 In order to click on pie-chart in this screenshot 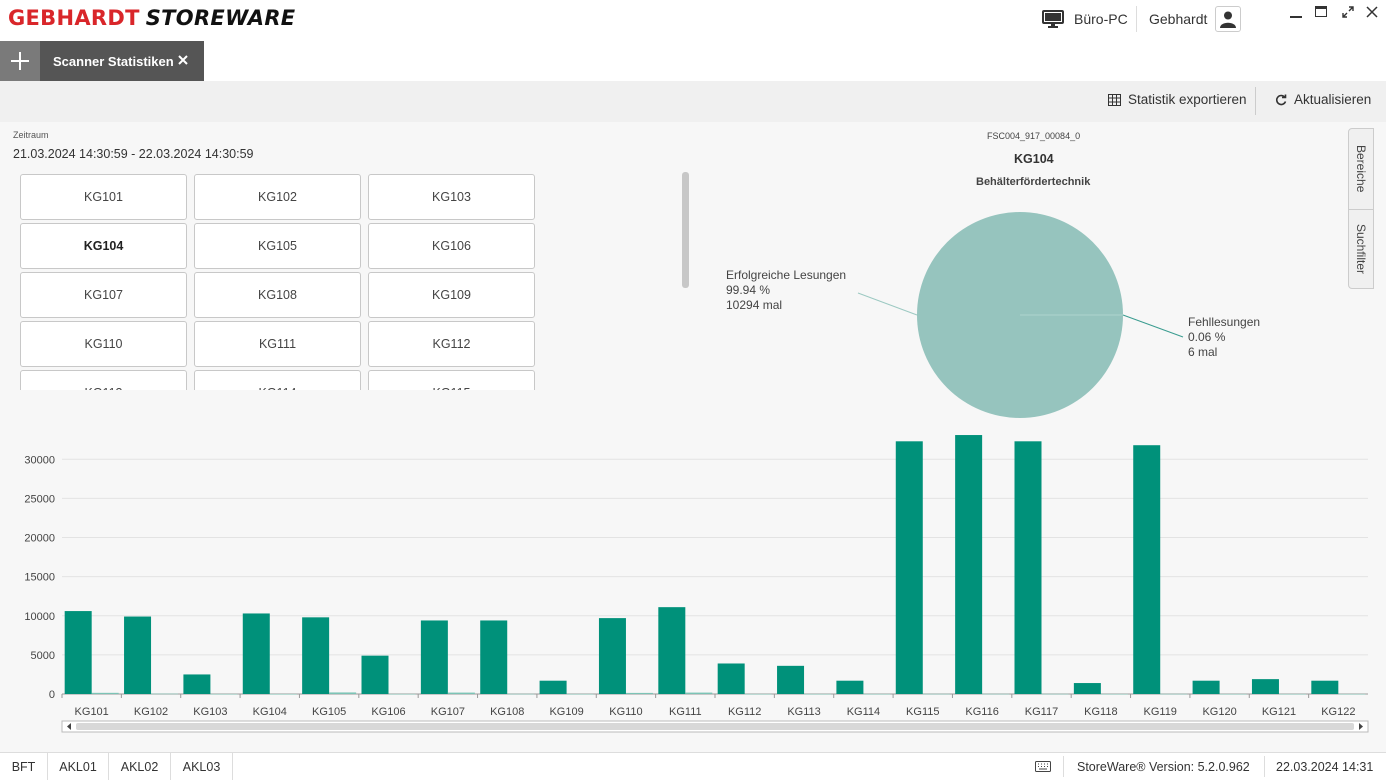, I will do `click(1020, 315)`.